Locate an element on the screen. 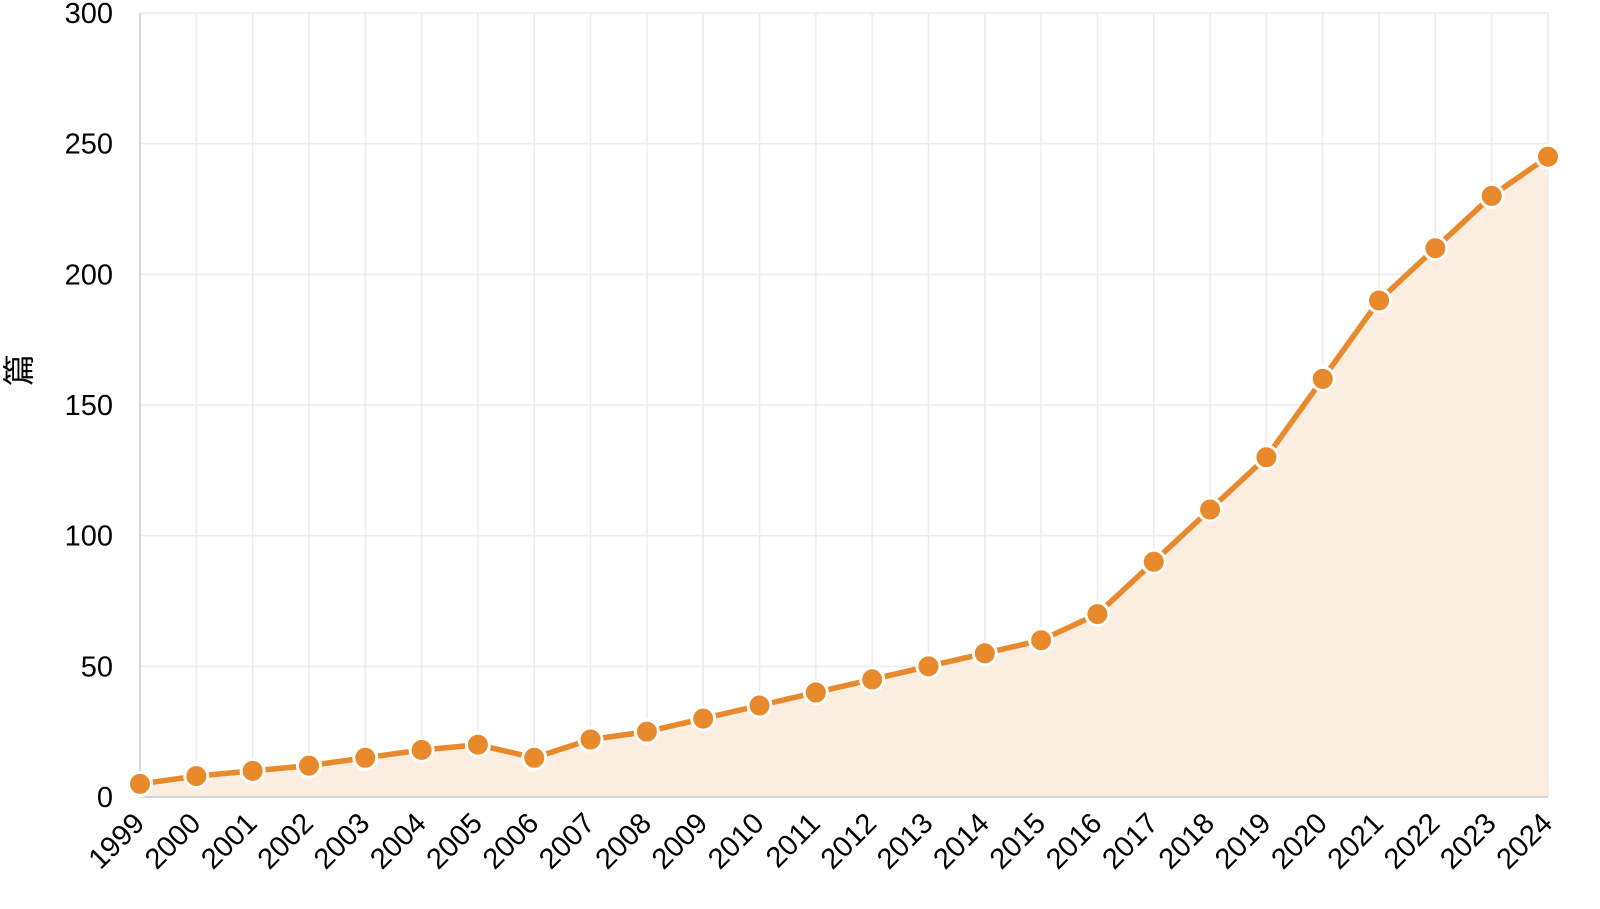  x-tick-label: 2001 is located at coordinates (229, 841).